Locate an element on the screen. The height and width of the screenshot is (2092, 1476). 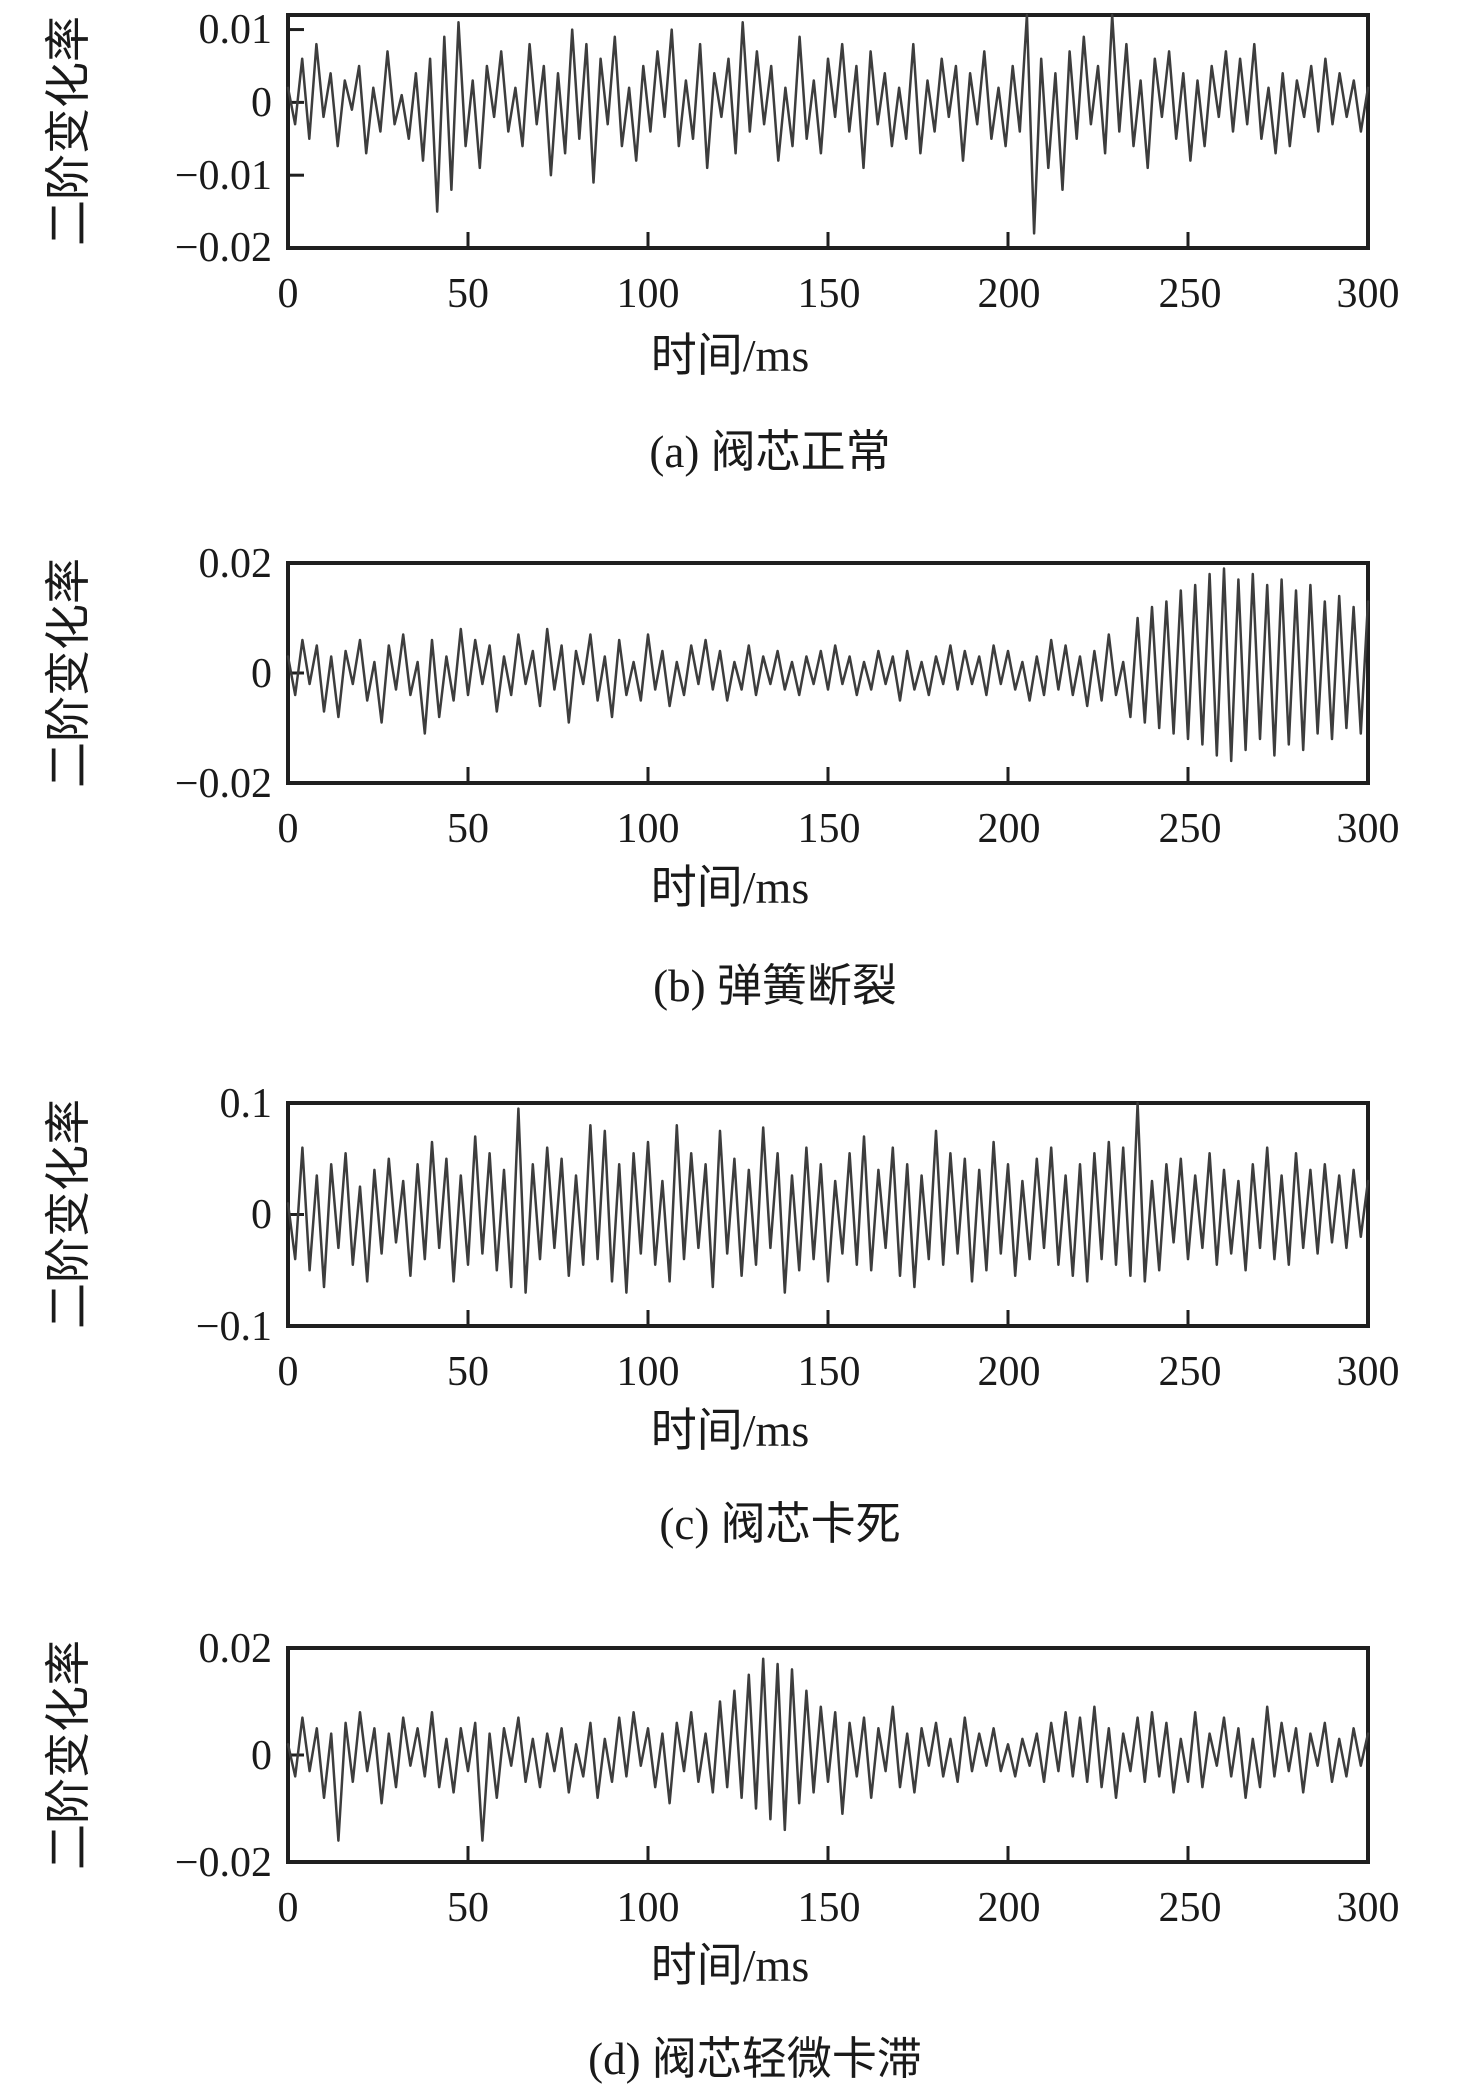
chart-caption: (c) 阀芯卡死 is located at coordinates (779, 1524).